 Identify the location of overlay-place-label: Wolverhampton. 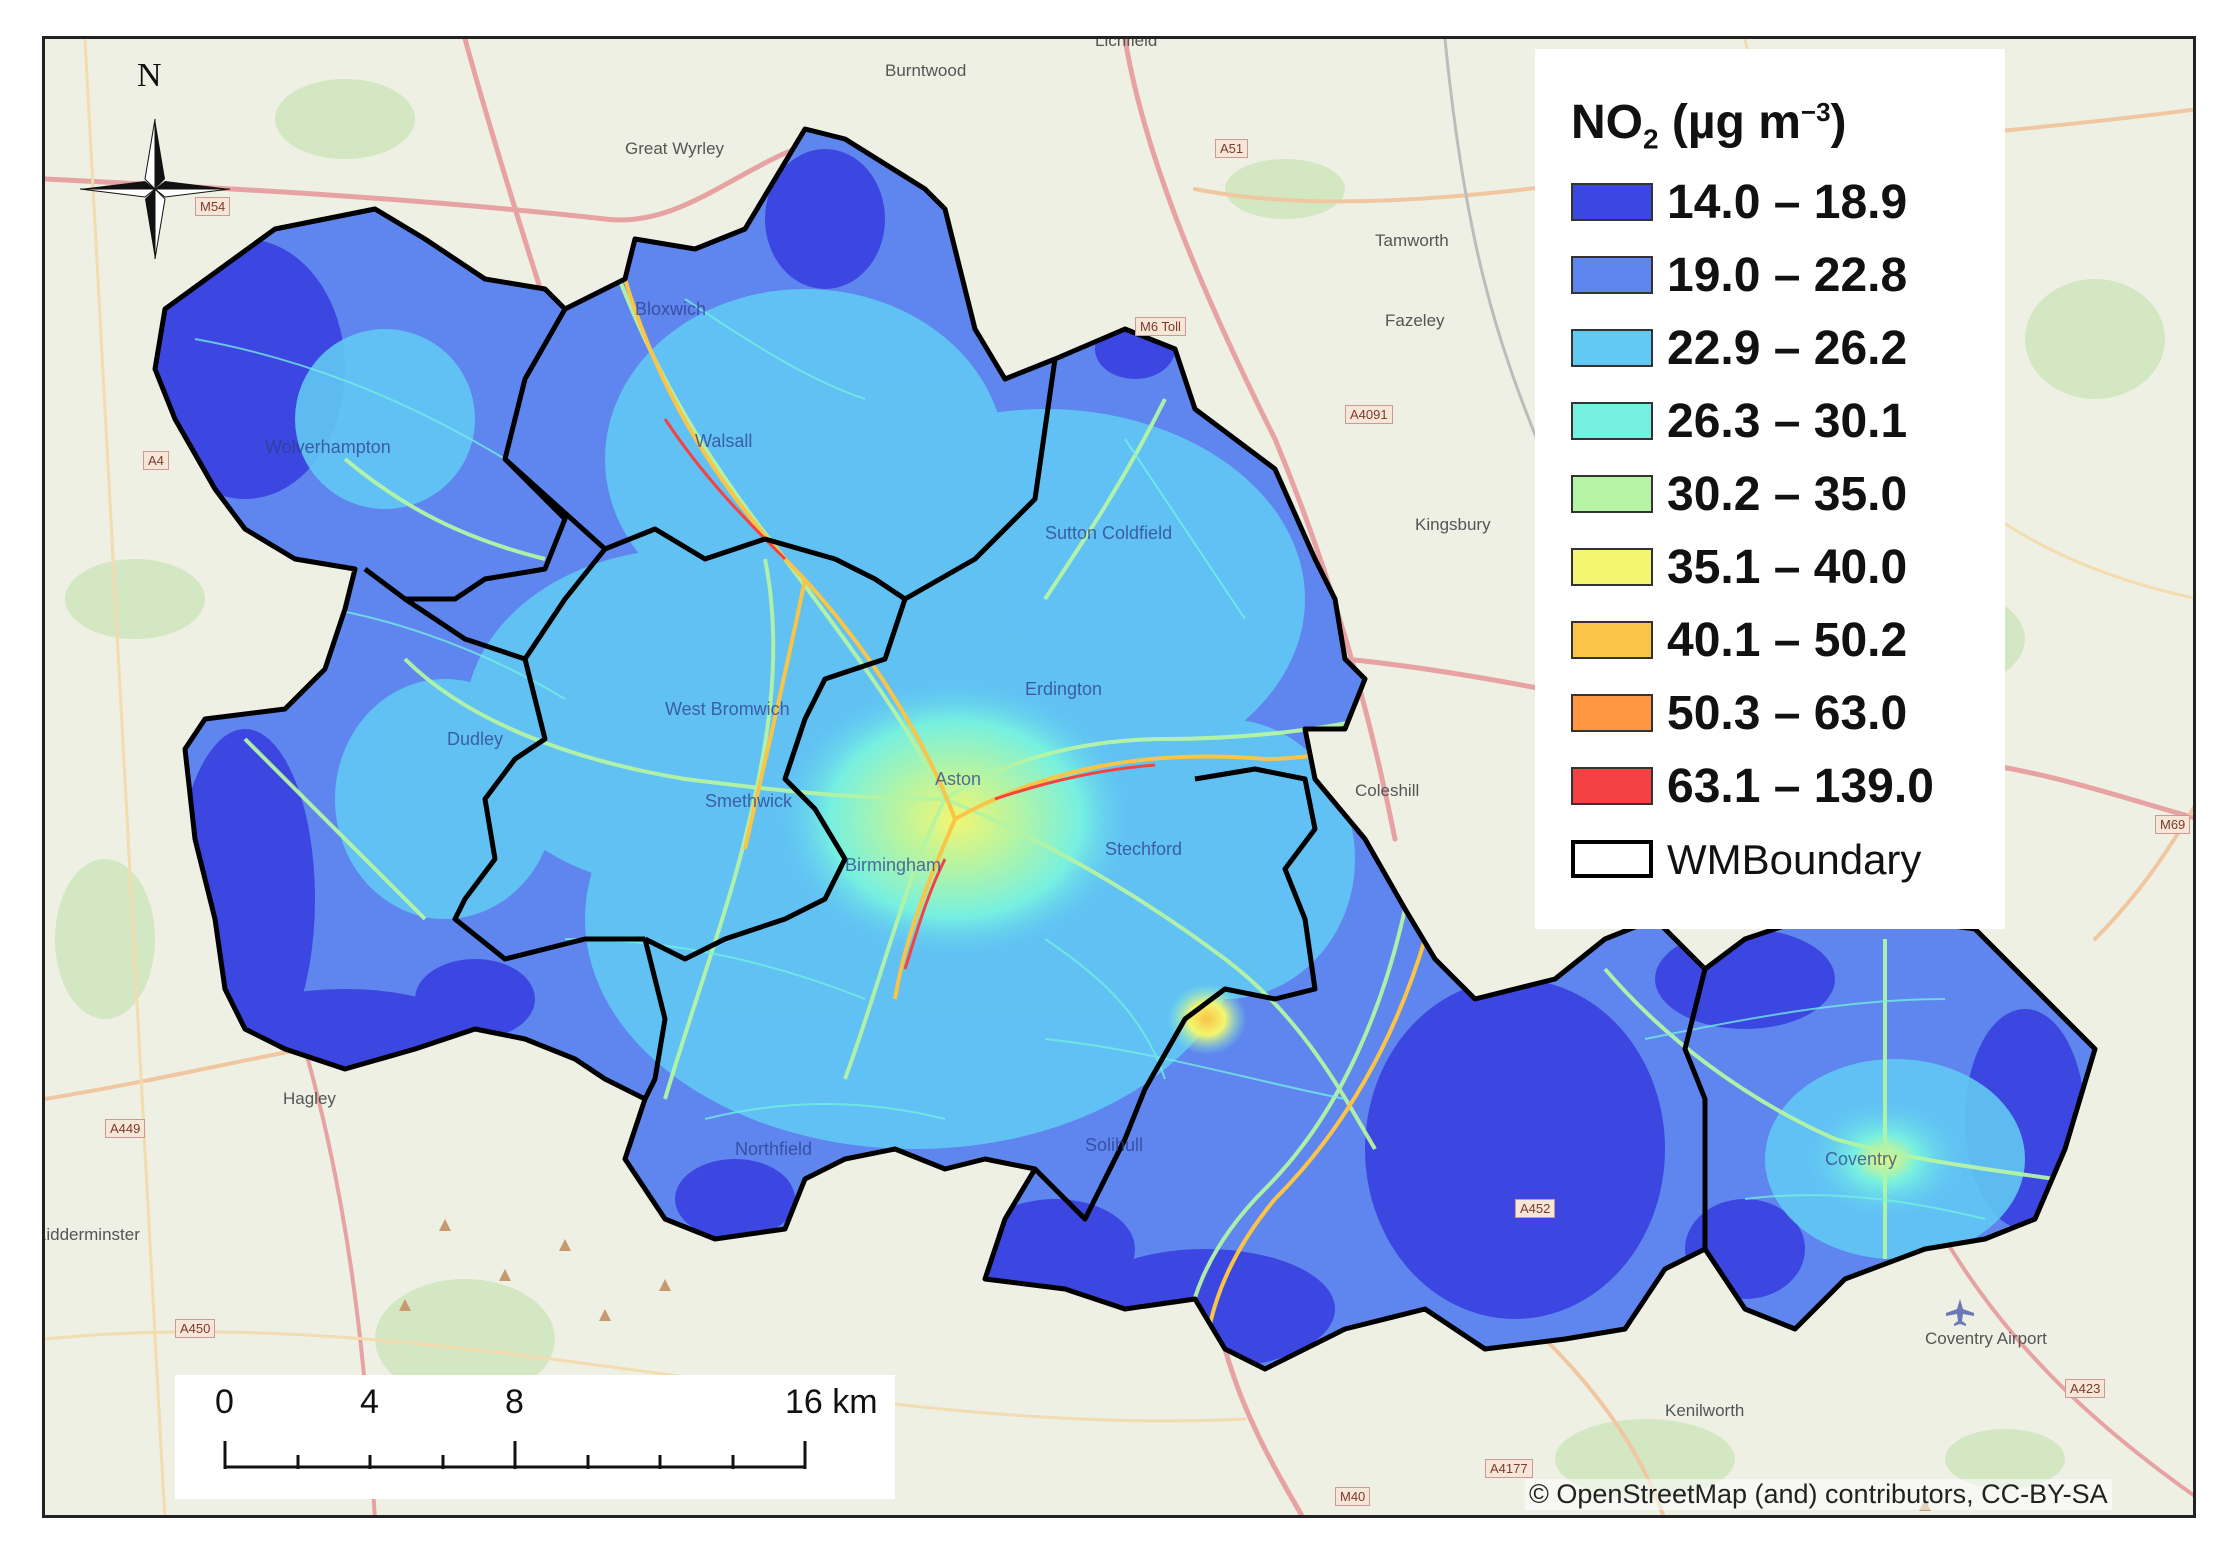
(328, 447).